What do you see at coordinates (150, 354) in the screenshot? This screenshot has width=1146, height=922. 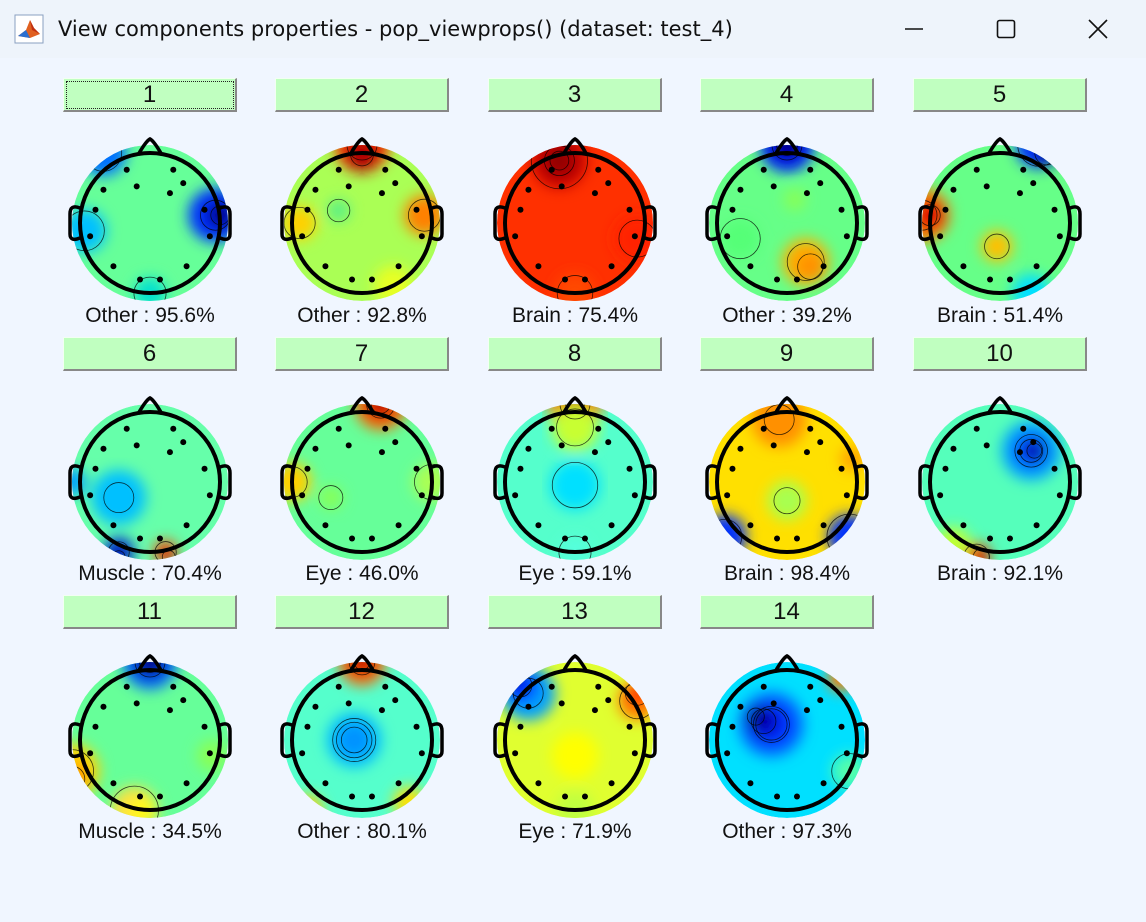 I see `component-button-6: 6` at bounding box center [150, 354].